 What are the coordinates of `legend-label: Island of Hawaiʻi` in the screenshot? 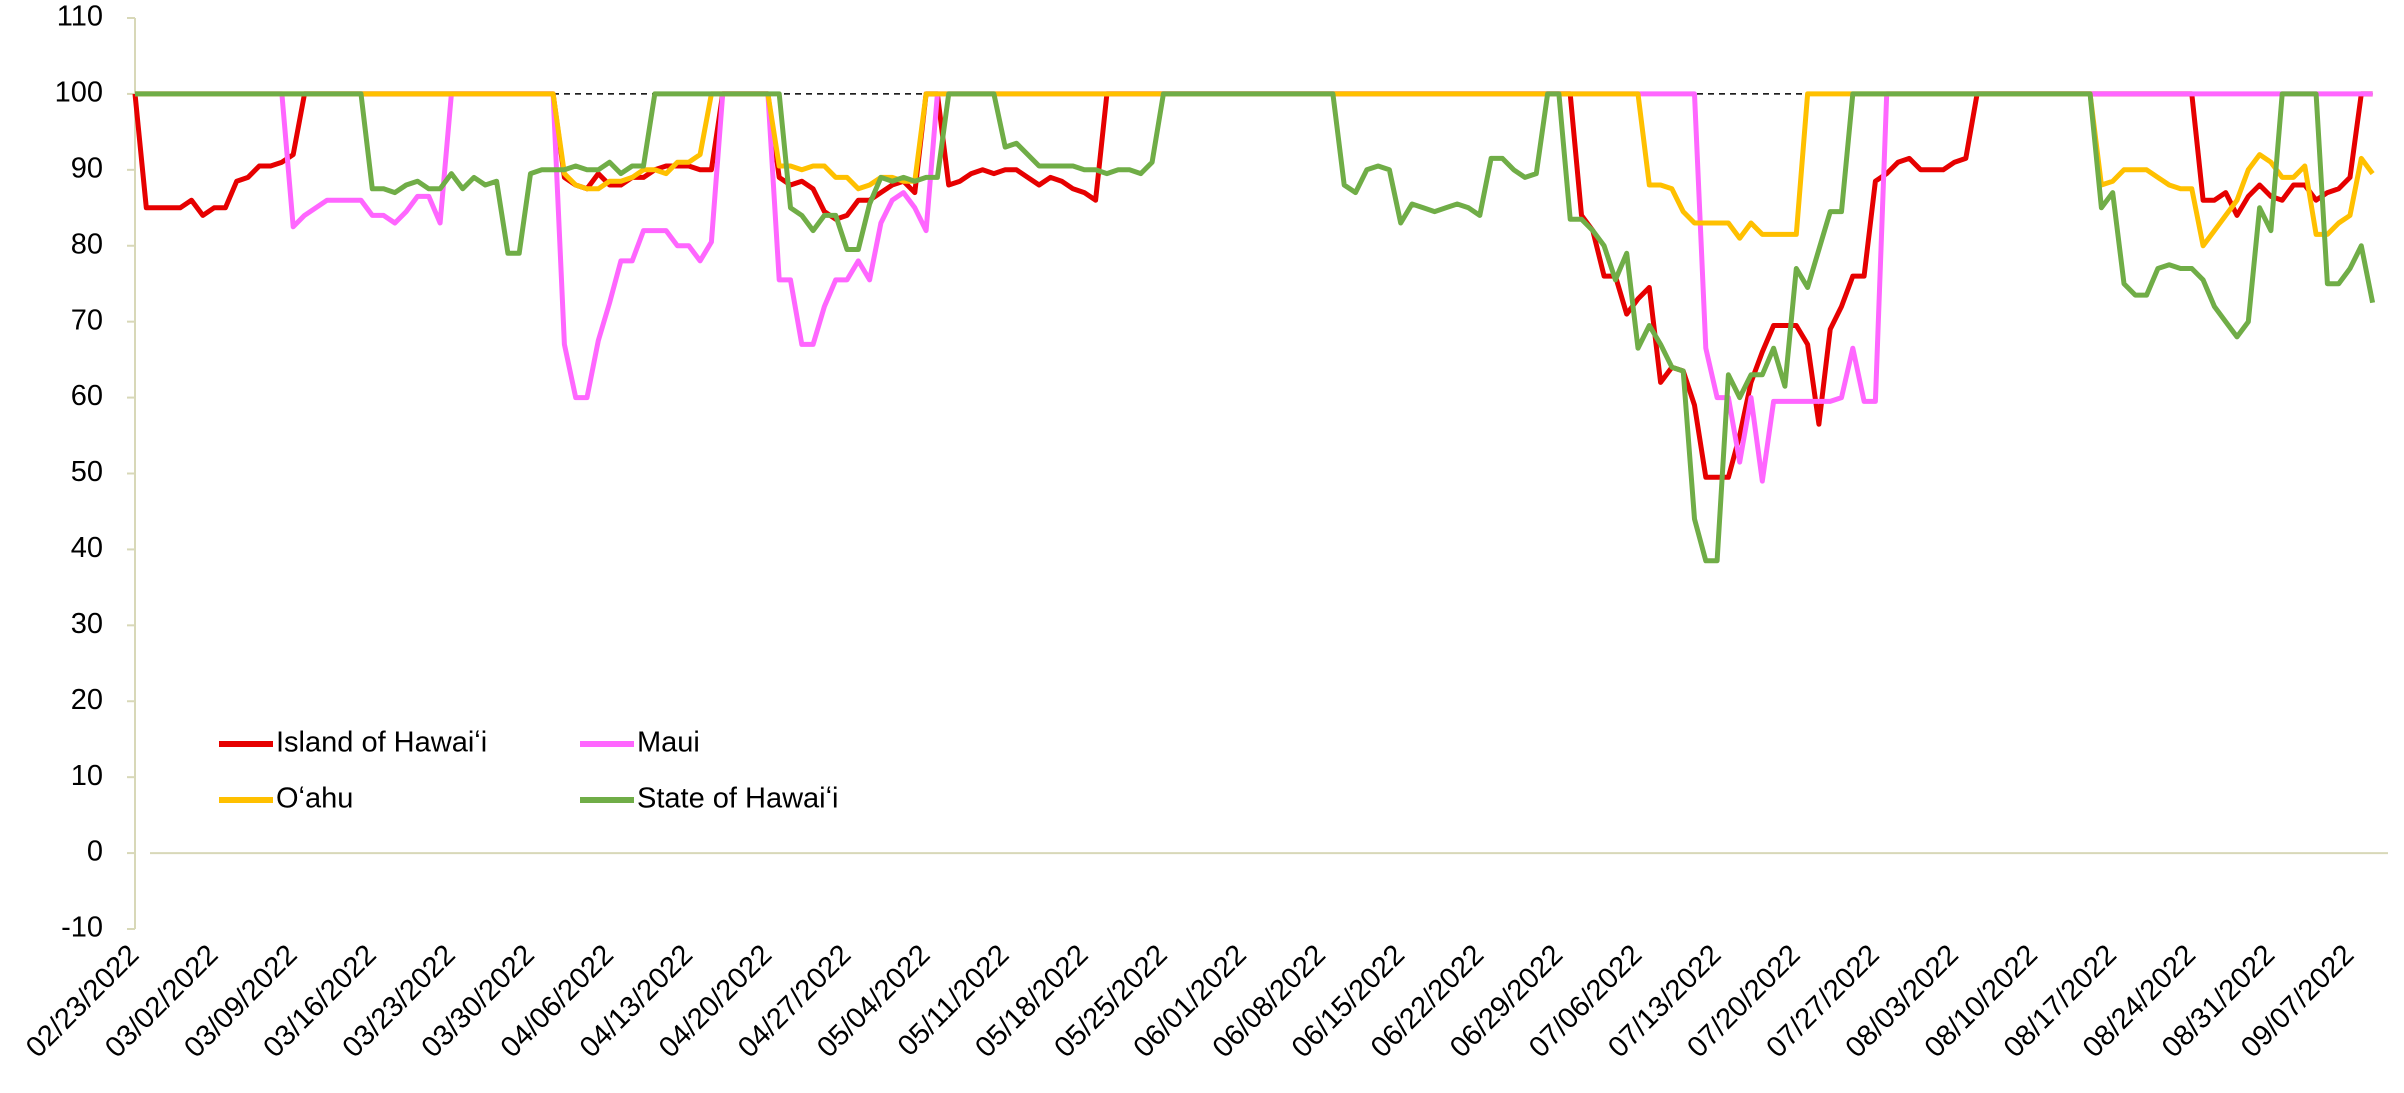 It's located at (381, 743).